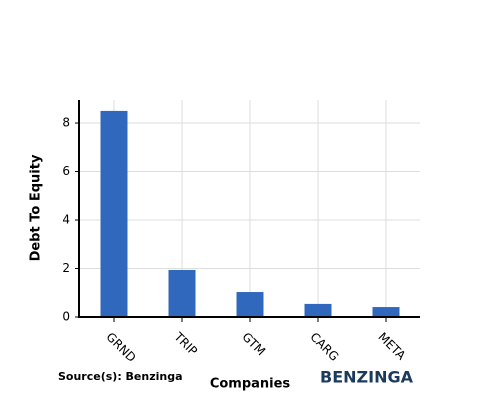 The height and width of the screenshot is (400, 500). Describe the element at coordinates (391, 346) in the screenshot. I see `x-tick-label: META` at that location.